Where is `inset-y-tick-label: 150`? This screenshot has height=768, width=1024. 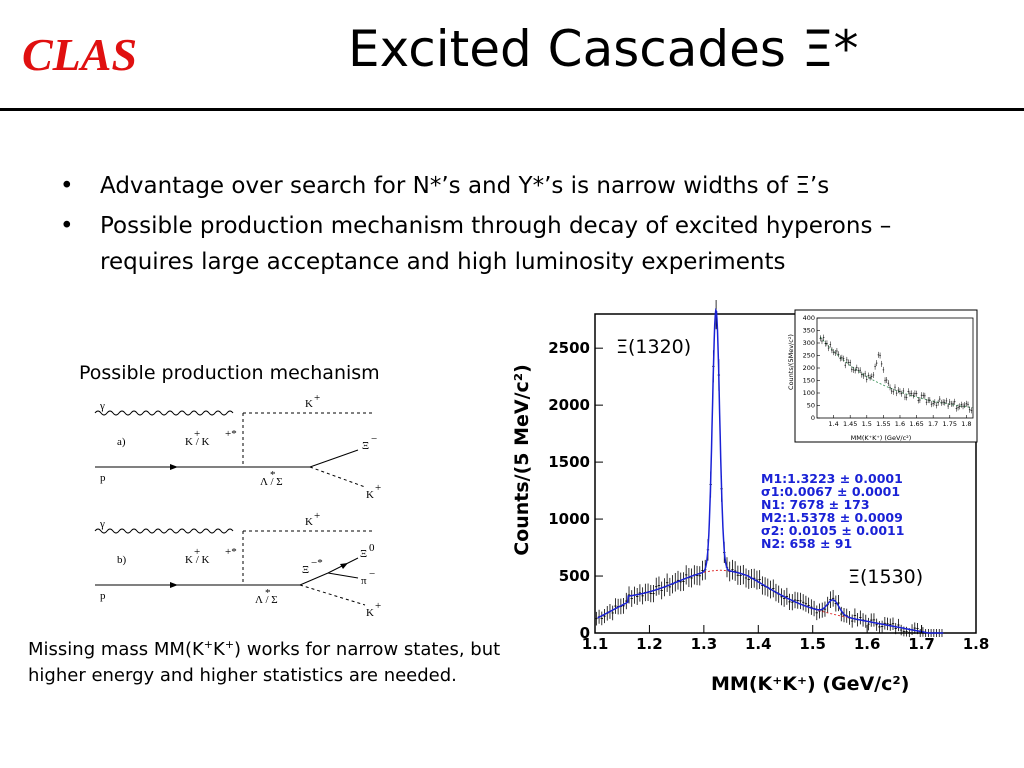 inset-y-tick-label: 150 is located at coordinates (809, 381).